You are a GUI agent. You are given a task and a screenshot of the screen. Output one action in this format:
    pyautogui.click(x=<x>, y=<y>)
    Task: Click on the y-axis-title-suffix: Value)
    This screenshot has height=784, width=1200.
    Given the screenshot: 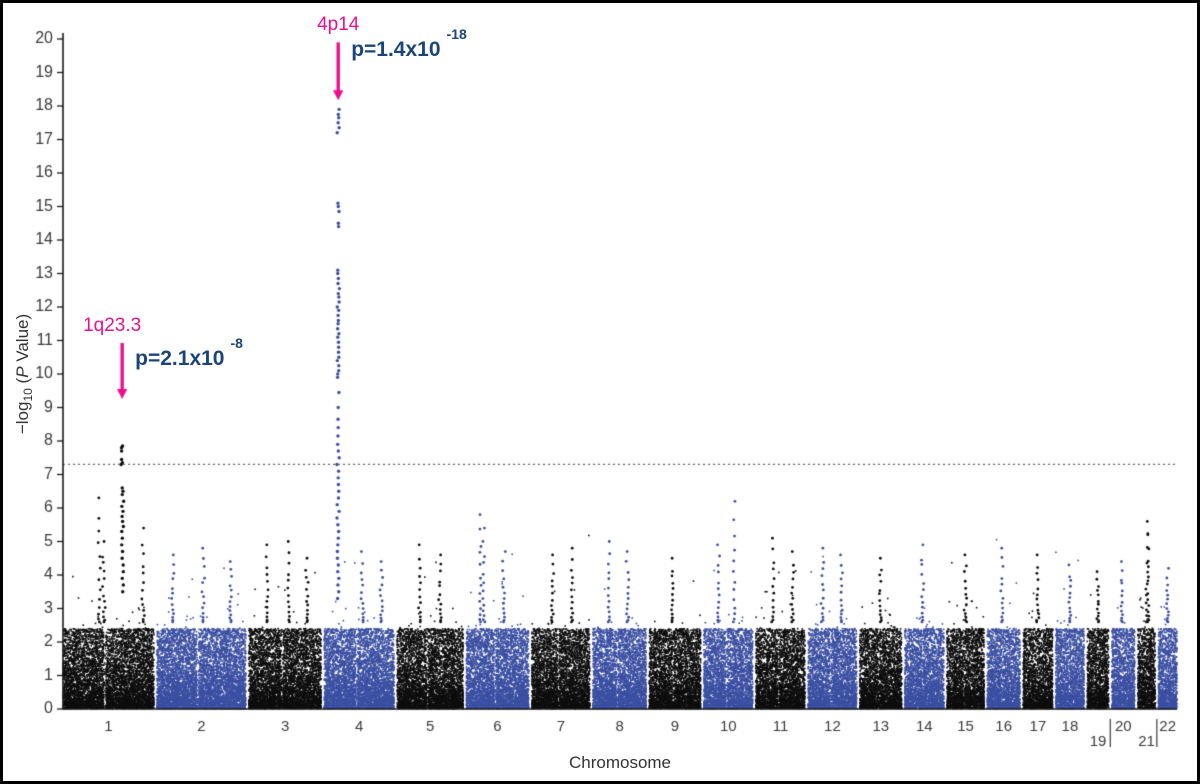 What is the action you would take?
    pyautogui.click(x=22, y=340)
    